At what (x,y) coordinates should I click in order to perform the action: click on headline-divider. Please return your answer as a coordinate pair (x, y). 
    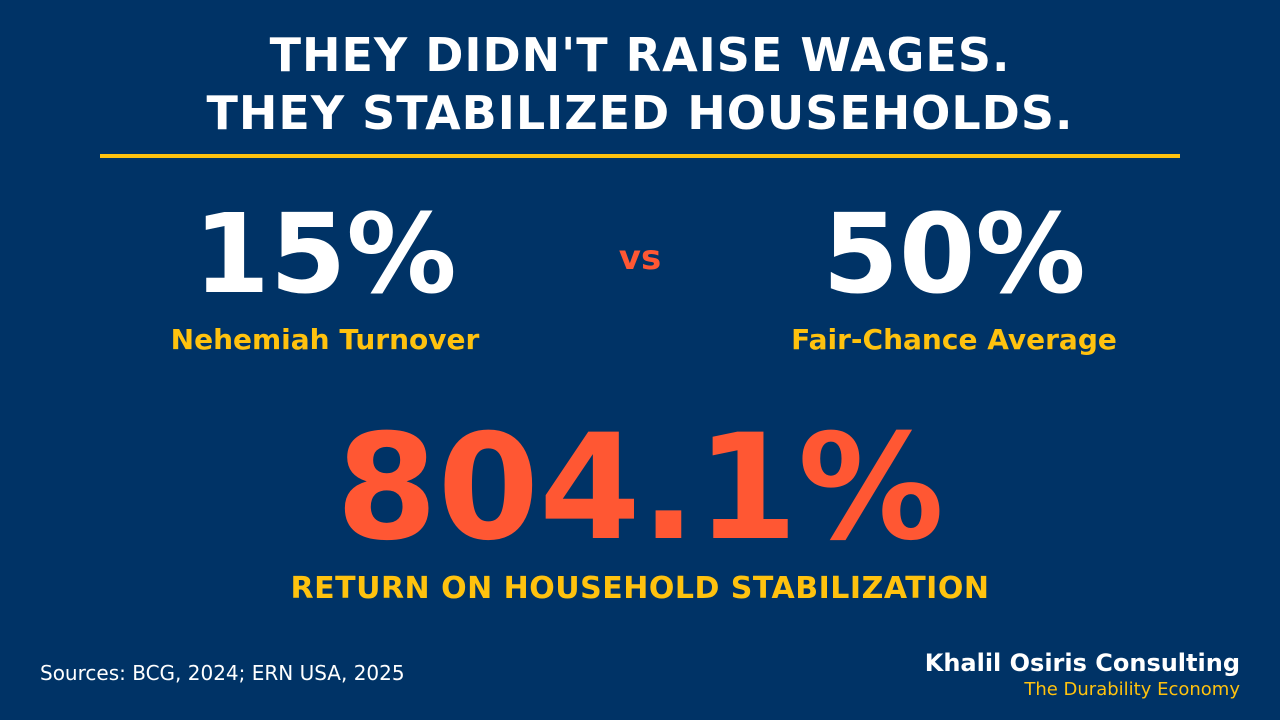
    Looking at the image, I should click on (640, 156).